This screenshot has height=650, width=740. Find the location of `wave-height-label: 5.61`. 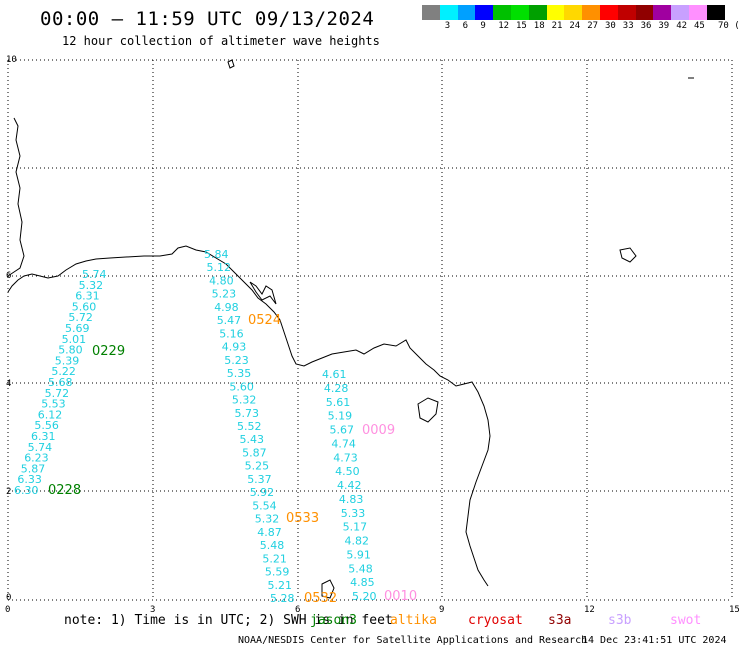

wave-height-label: 5.61 is located at coordinates (338, 402).